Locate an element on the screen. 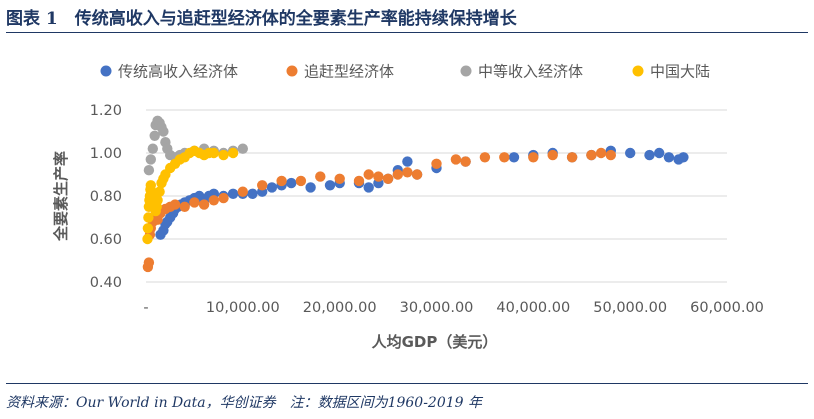  figure-title: 图表 1 传统高收入与追赶型经济体的全要素生产率能持续保持增长 is located at coordinates (261, 19).